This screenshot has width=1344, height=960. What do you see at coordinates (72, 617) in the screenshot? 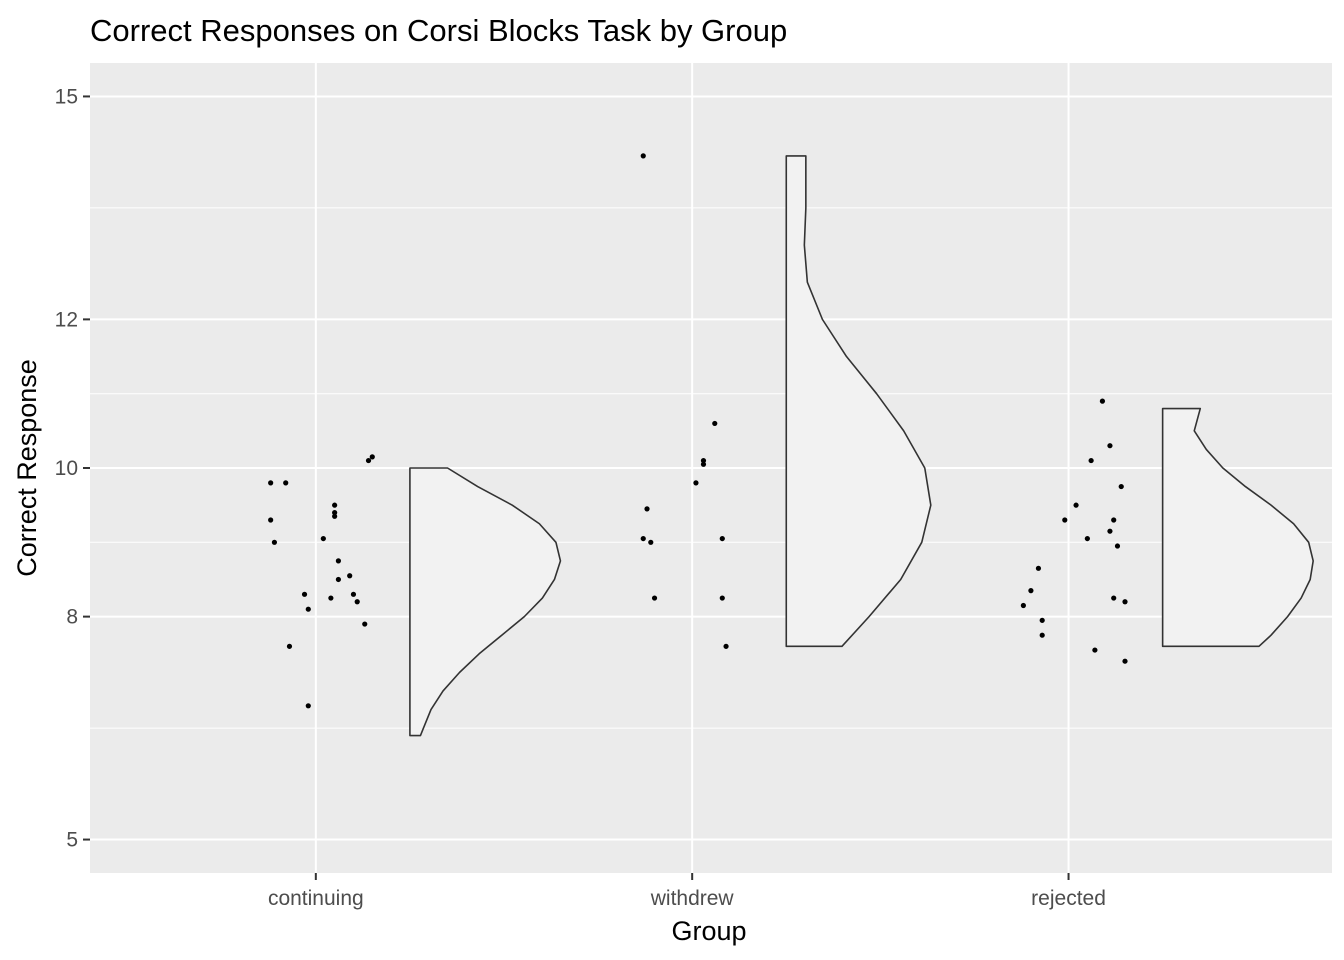
I see `y-tick-label: 8` at bounding box center [72, 617].